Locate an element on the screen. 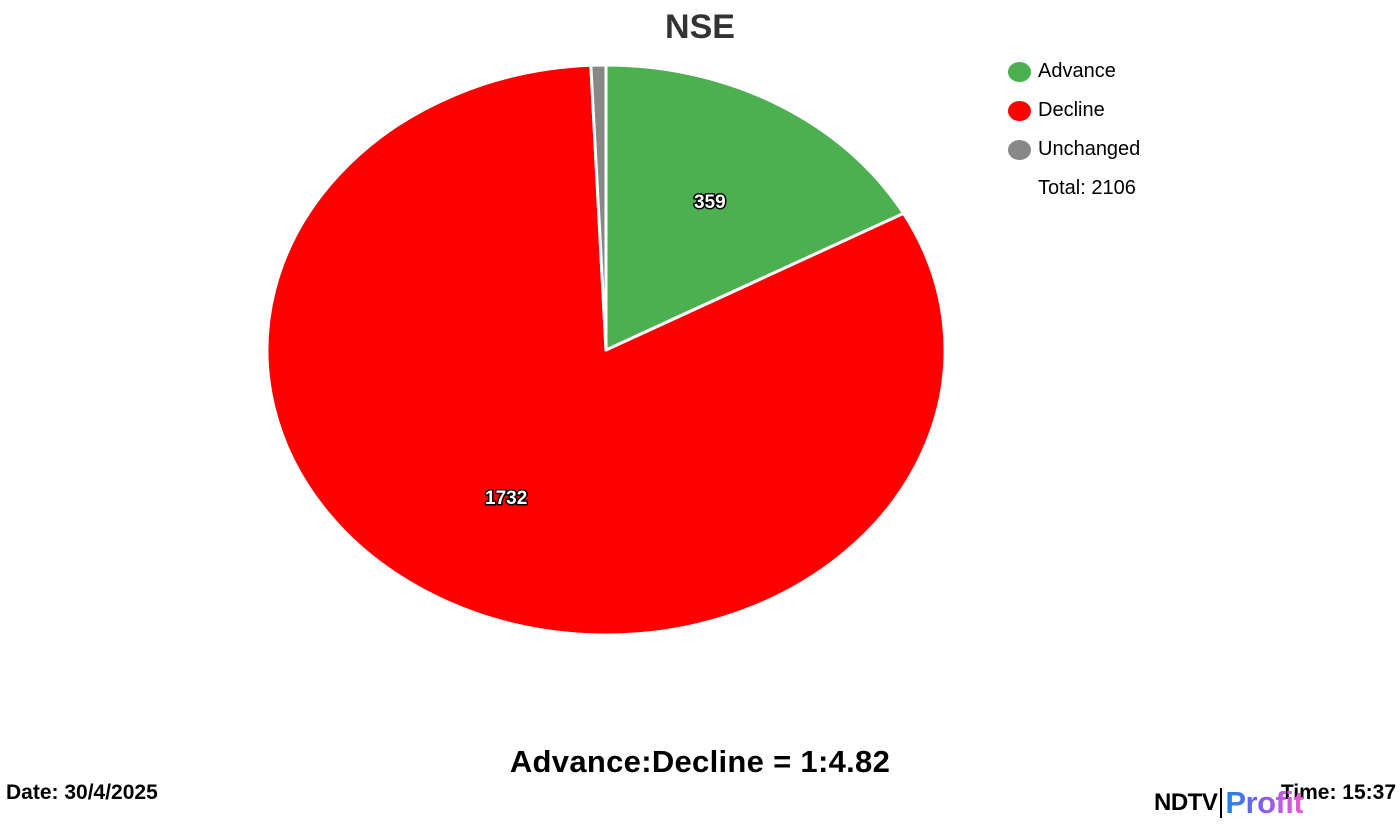 The height and width of the screenshot is (840, 1400). legend-item-unchanged: Unchanged is located at coordinates (1074, 149).